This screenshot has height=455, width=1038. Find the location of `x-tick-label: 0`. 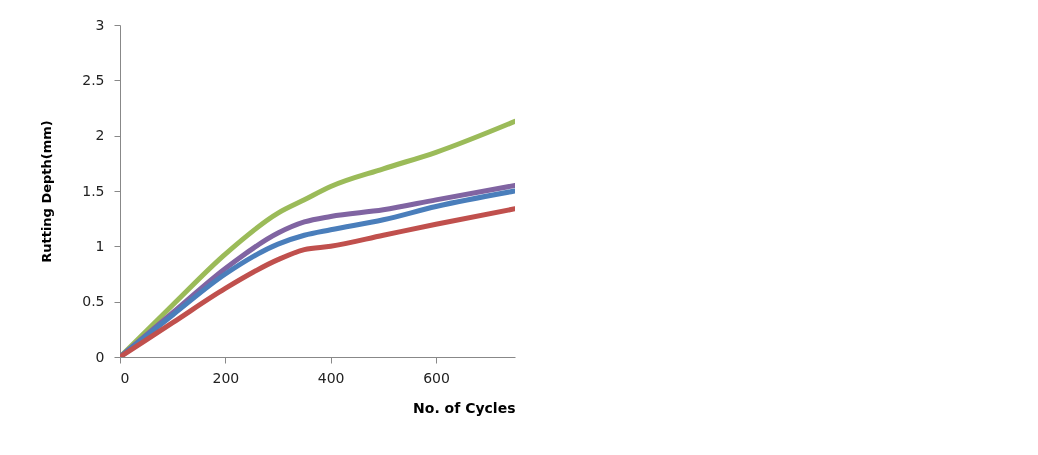

x-tick-label: 0 is located at coordinates (125, 377).